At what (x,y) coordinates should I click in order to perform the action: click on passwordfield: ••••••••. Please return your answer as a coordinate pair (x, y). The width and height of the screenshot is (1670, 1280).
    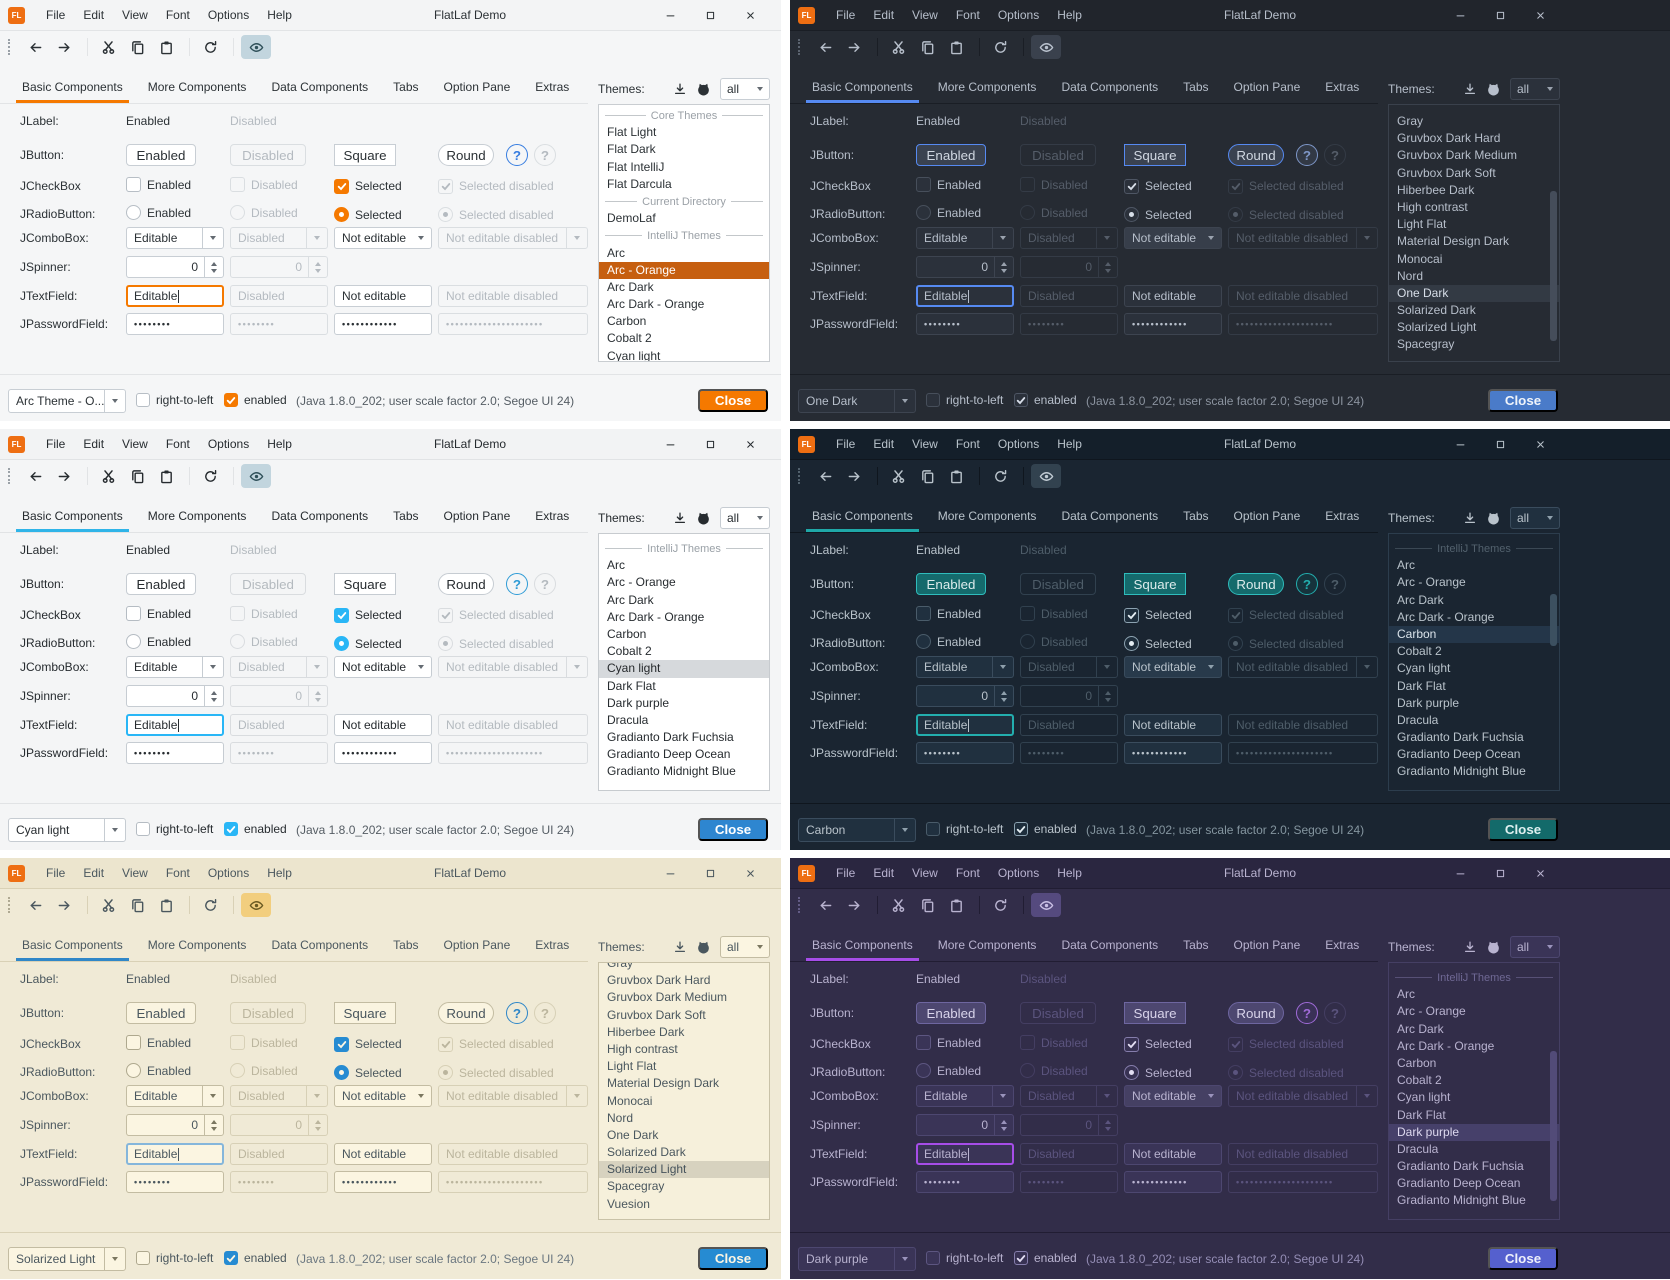
    Looking at the image, I should click on (965, 1182).